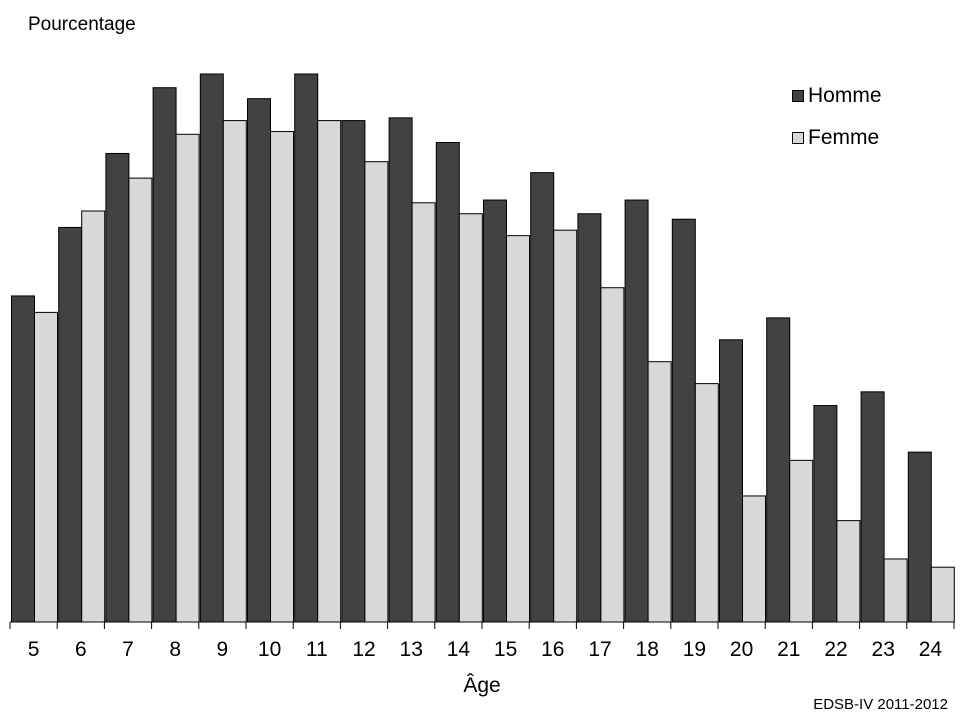 This screenshot has height=717, width=964. I want to click on source-note: EDSB-IV 2011-2012, so click(880, 704).